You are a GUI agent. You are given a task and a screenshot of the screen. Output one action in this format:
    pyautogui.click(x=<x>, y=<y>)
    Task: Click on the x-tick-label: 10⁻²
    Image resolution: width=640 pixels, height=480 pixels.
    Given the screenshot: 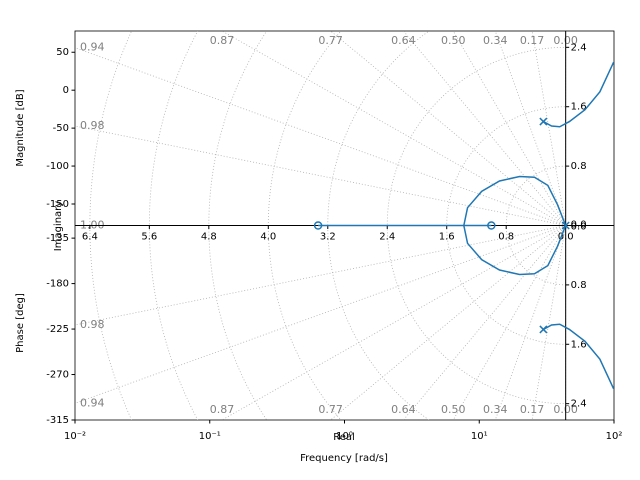 What is the action you would take?
    pyautogui.click(x=75, y=436)
    